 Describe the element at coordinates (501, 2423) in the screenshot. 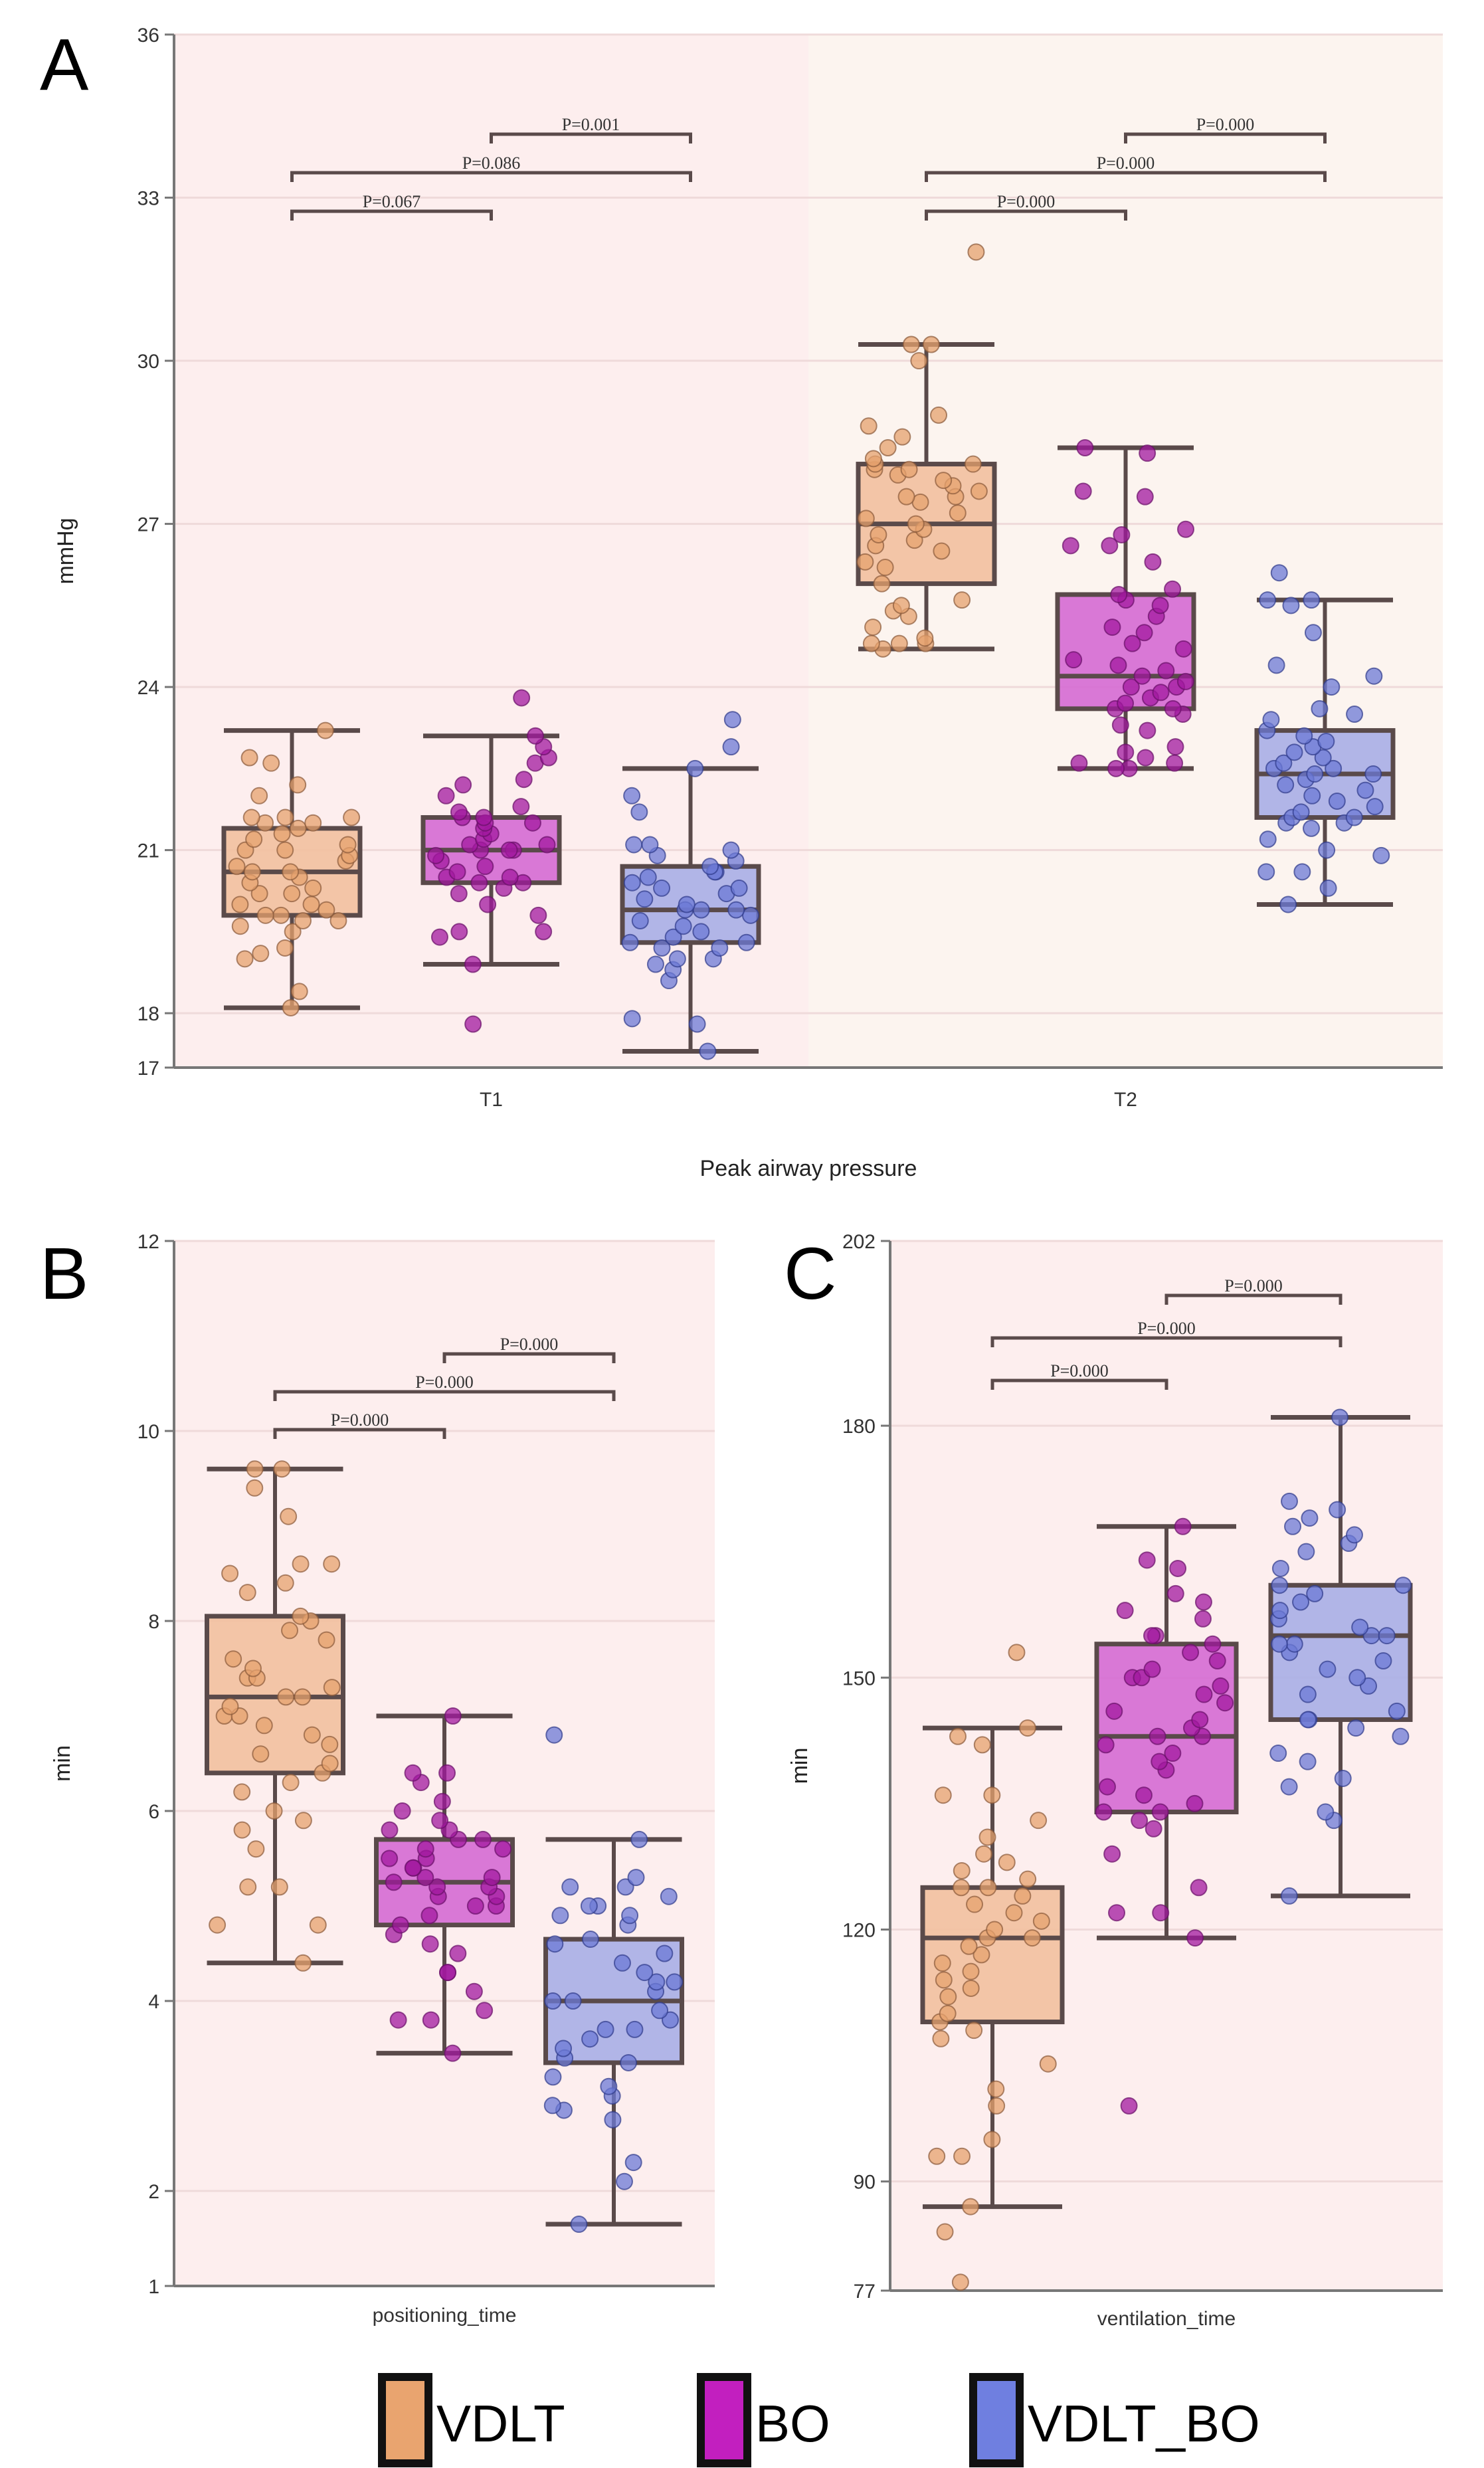

I see `legend-label: VDLT` at that location.